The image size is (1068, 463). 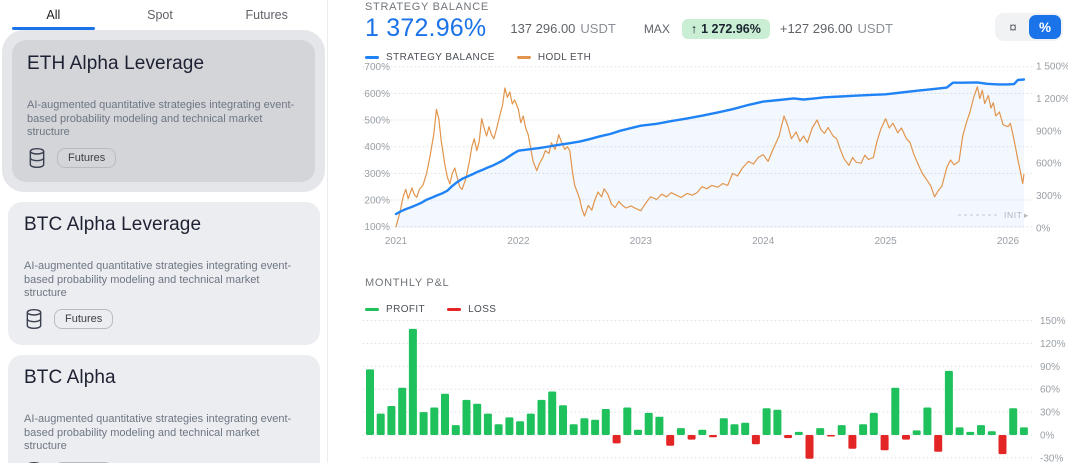 I want to click on max-return-badge: ↑ 1 272.96%, so click(x=725, y=28).